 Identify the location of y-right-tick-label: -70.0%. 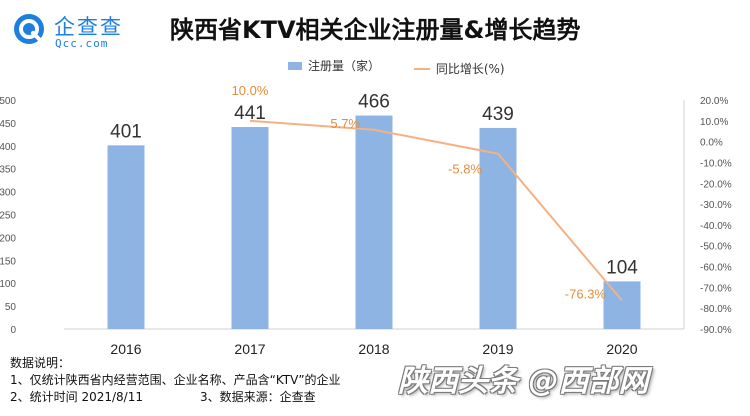
(716, 288).